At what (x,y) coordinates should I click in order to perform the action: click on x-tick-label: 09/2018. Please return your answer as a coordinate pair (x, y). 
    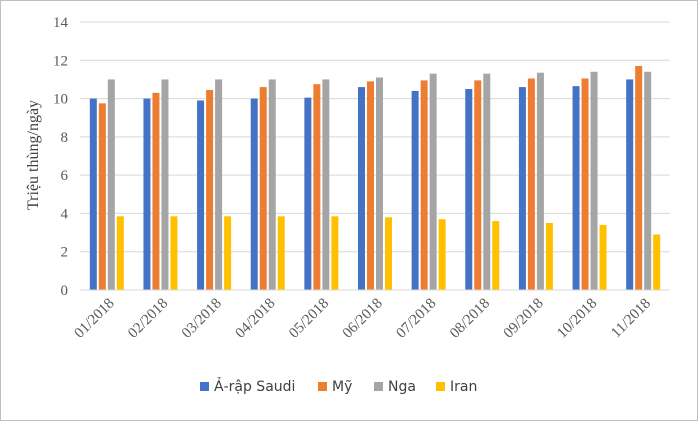
    Looking at the image, I should click on (524, 319).